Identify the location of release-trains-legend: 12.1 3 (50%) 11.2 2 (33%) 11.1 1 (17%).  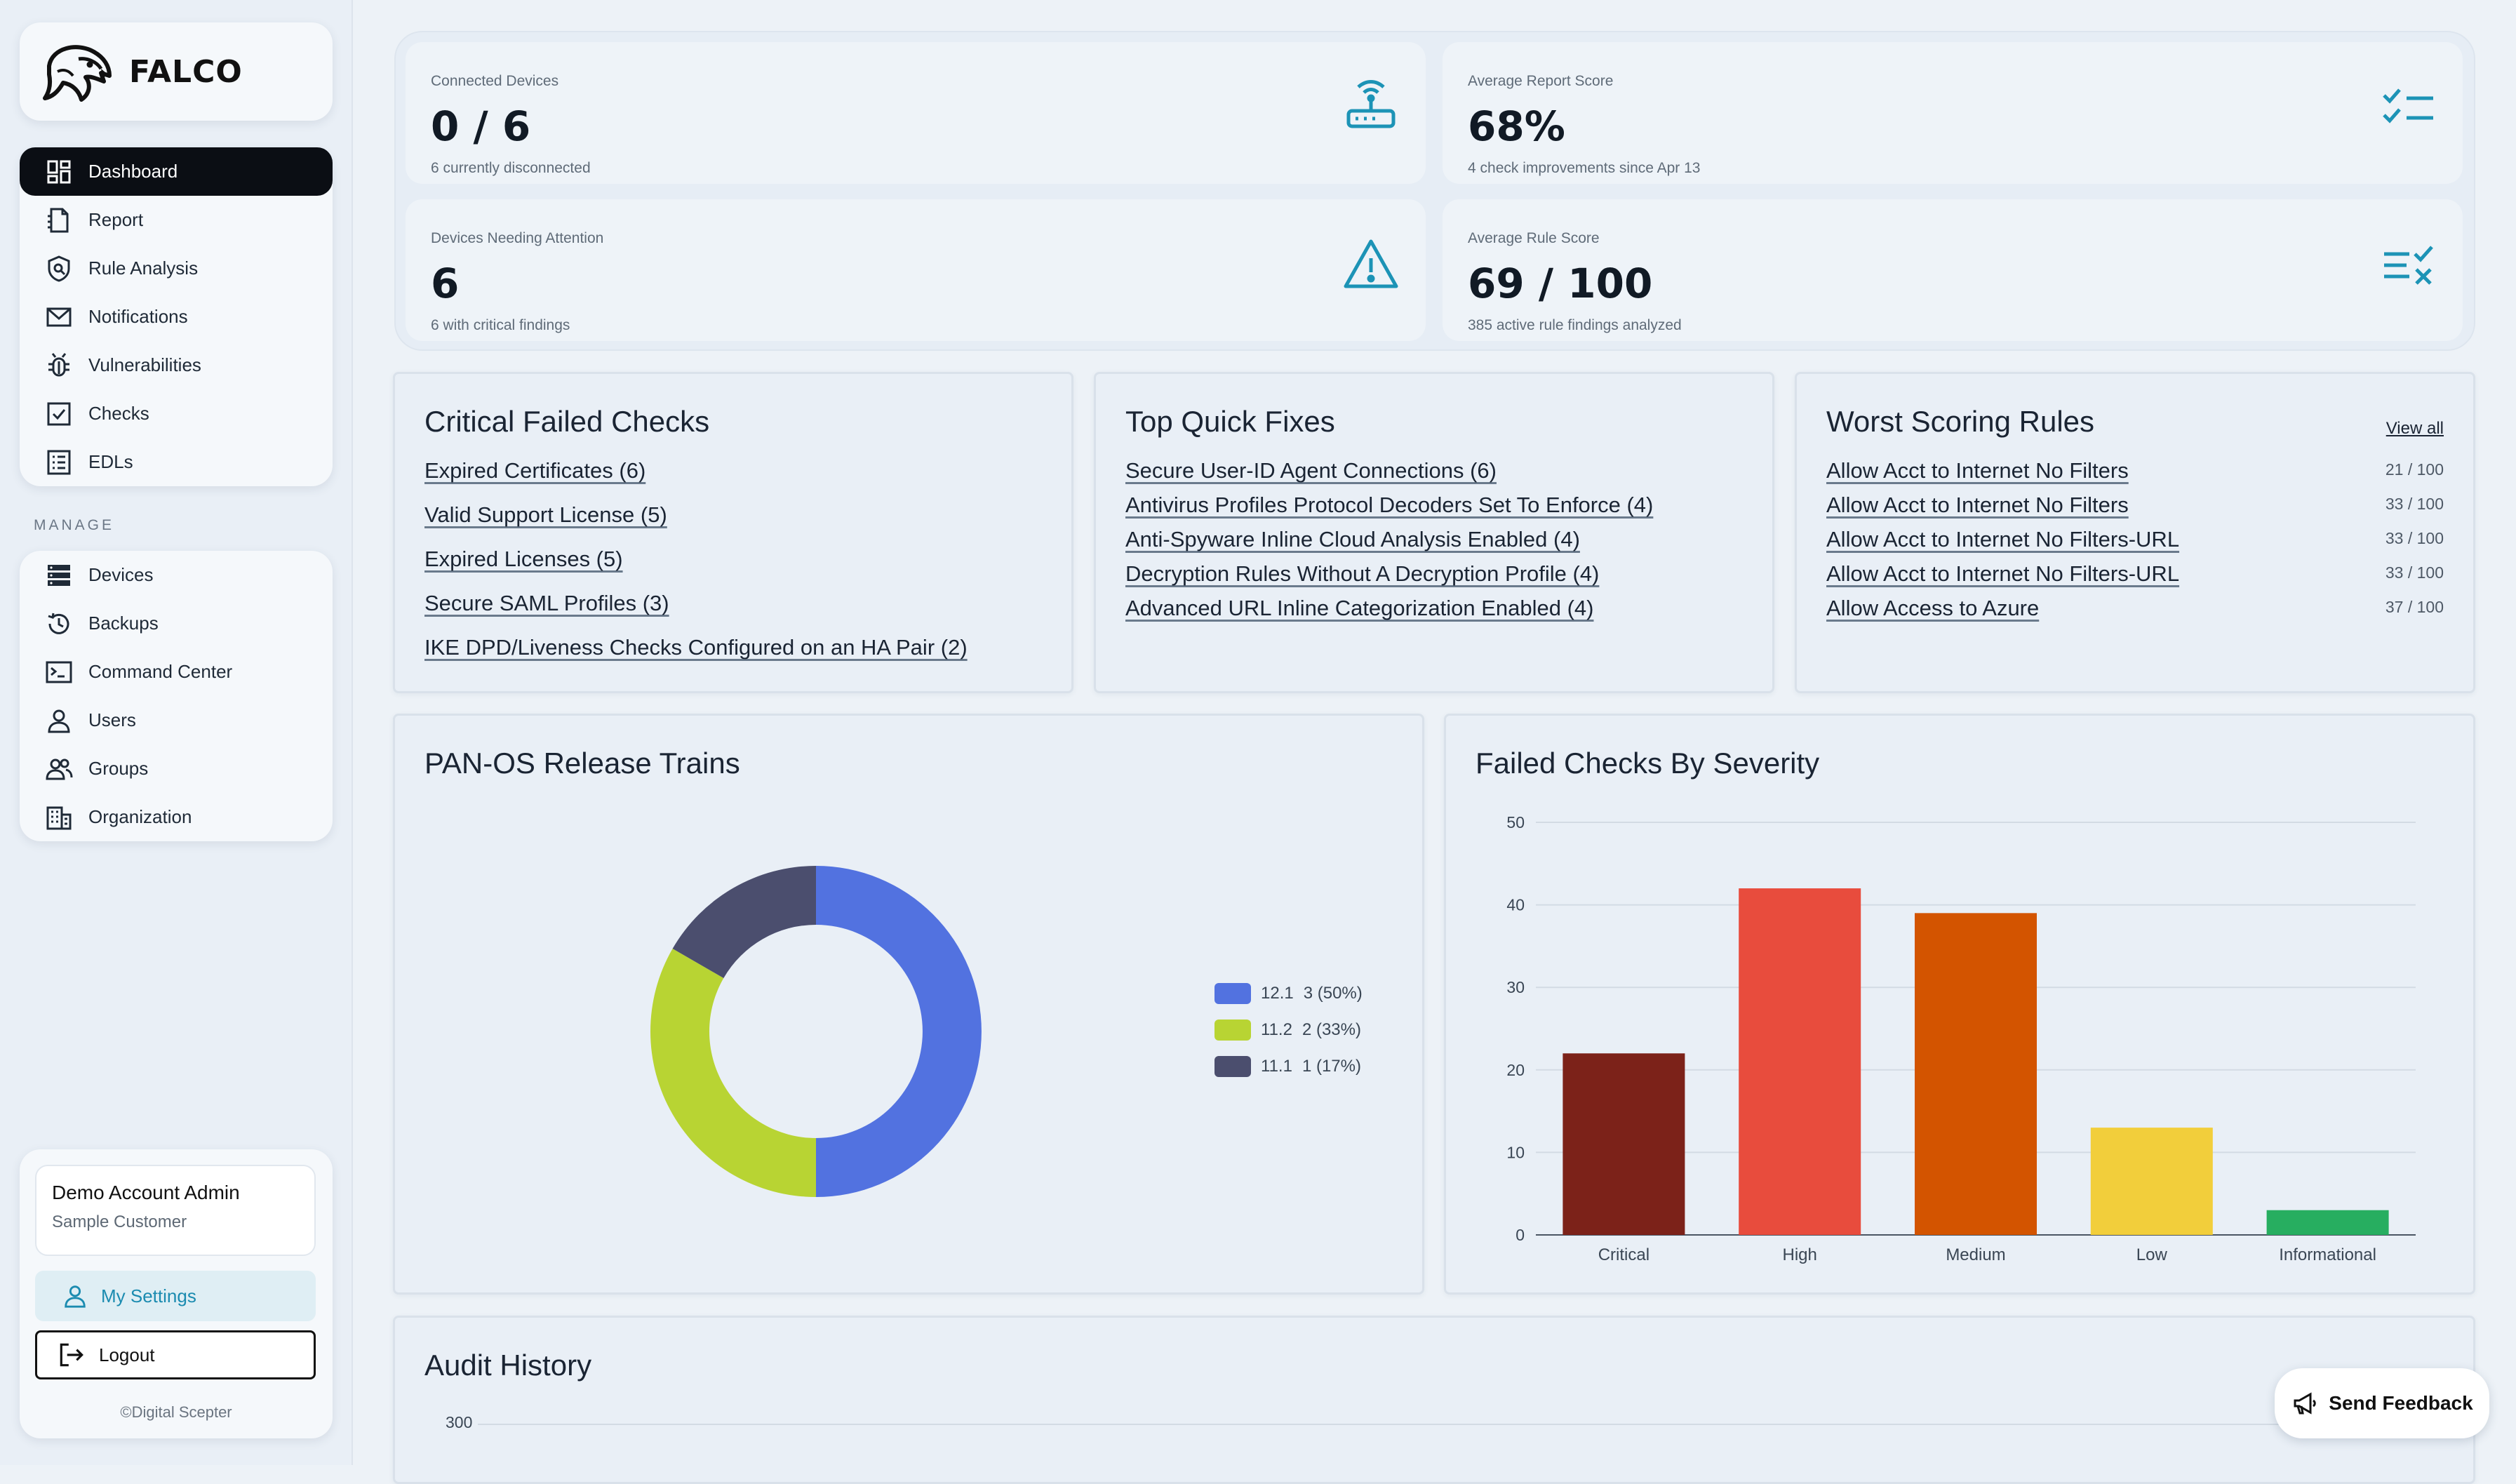
(1288, 1030).